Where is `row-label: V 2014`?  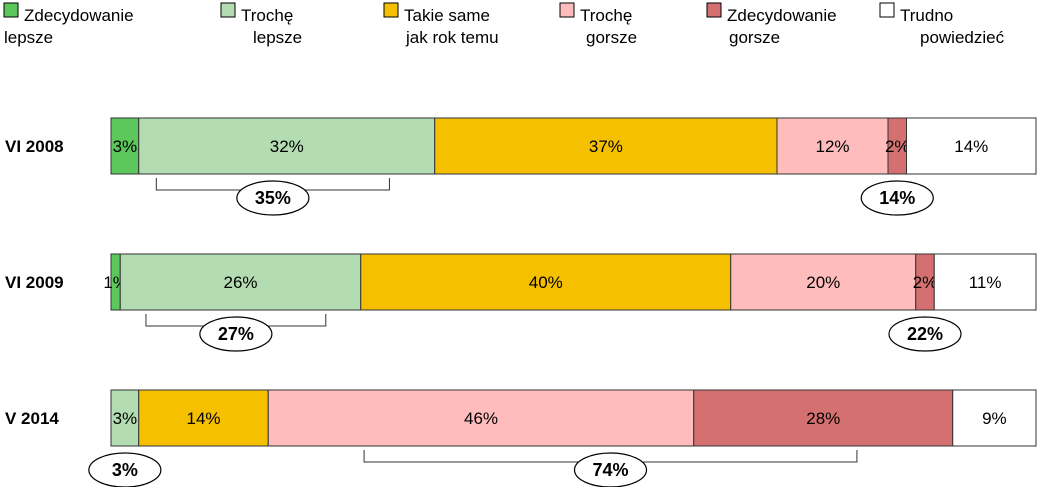 row-label: V 2014 is located at coordinates (32, 418).